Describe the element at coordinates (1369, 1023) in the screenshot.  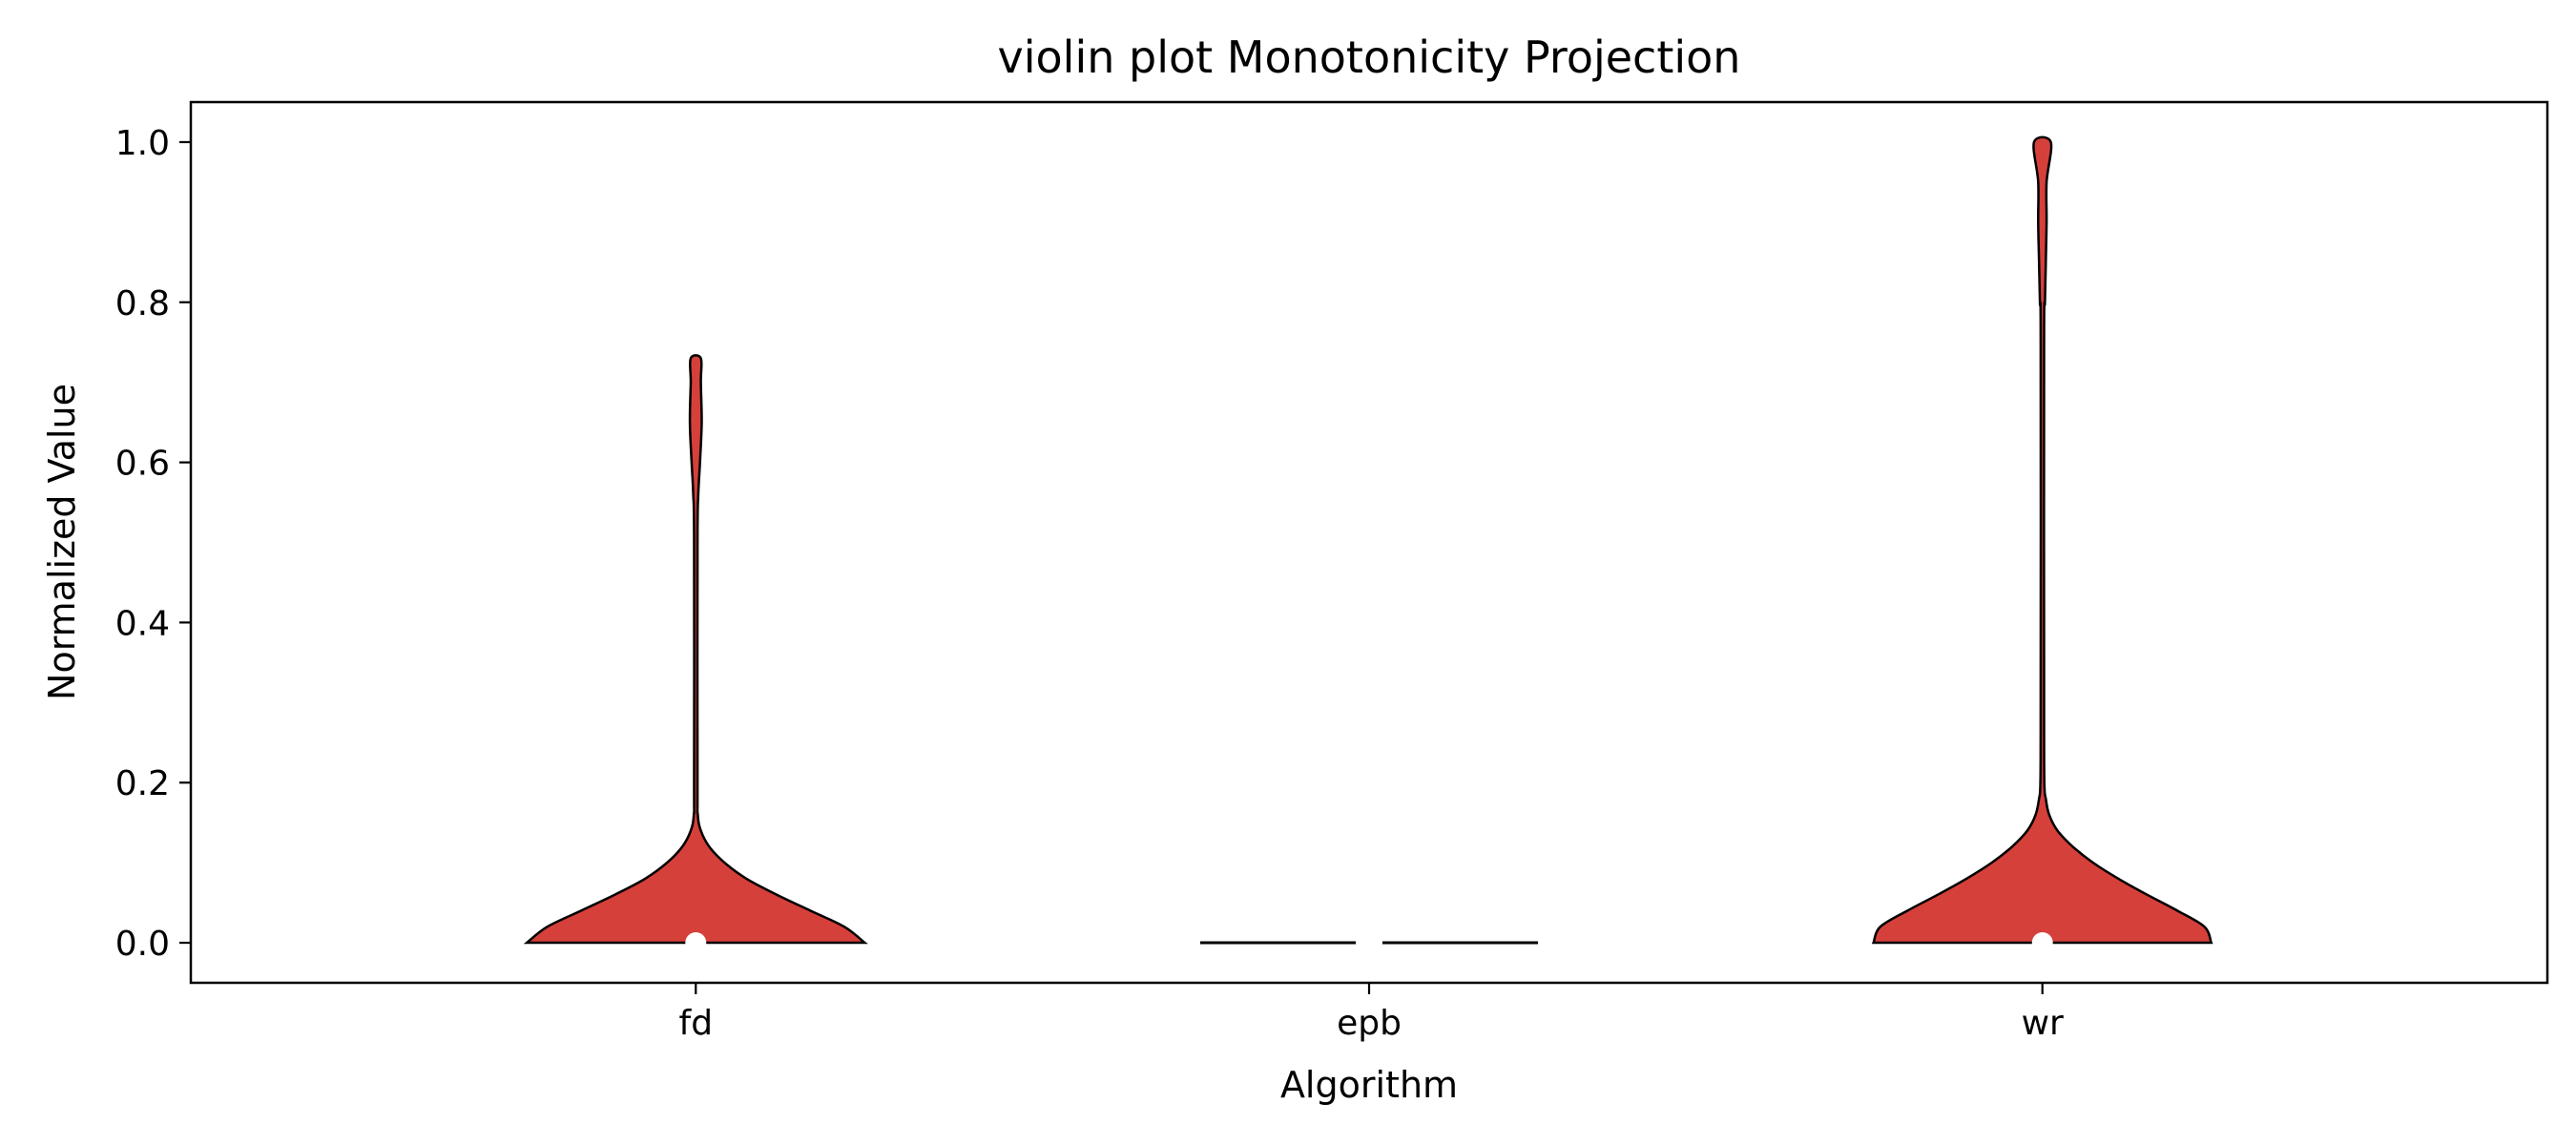
I see `x-tick-label: epb` at that location.